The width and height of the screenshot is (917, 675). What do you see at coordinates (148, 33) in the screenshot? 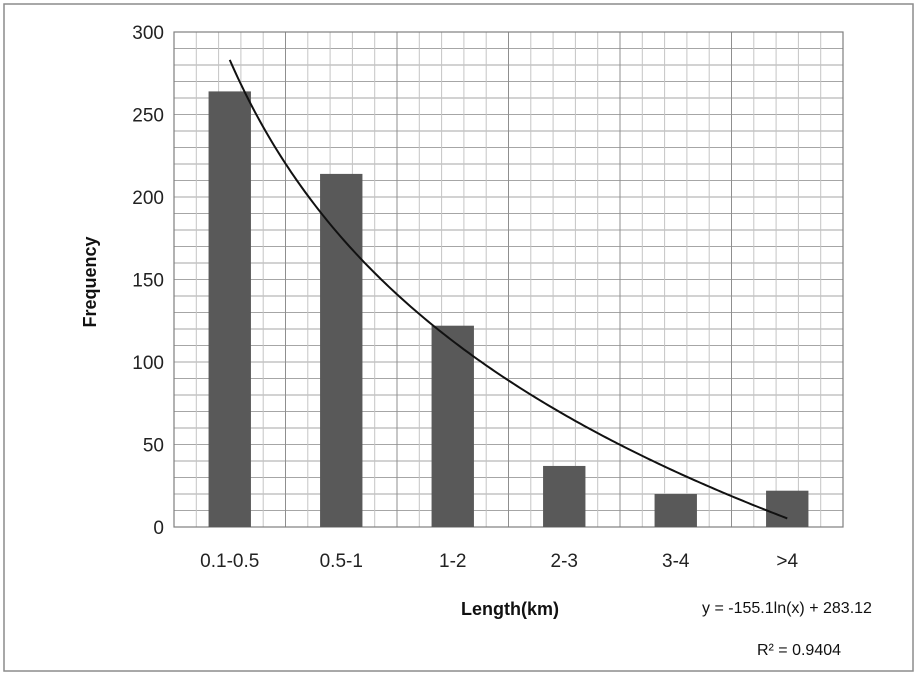
I see `y-tick-label: 300` at bounding box center [148, 33].